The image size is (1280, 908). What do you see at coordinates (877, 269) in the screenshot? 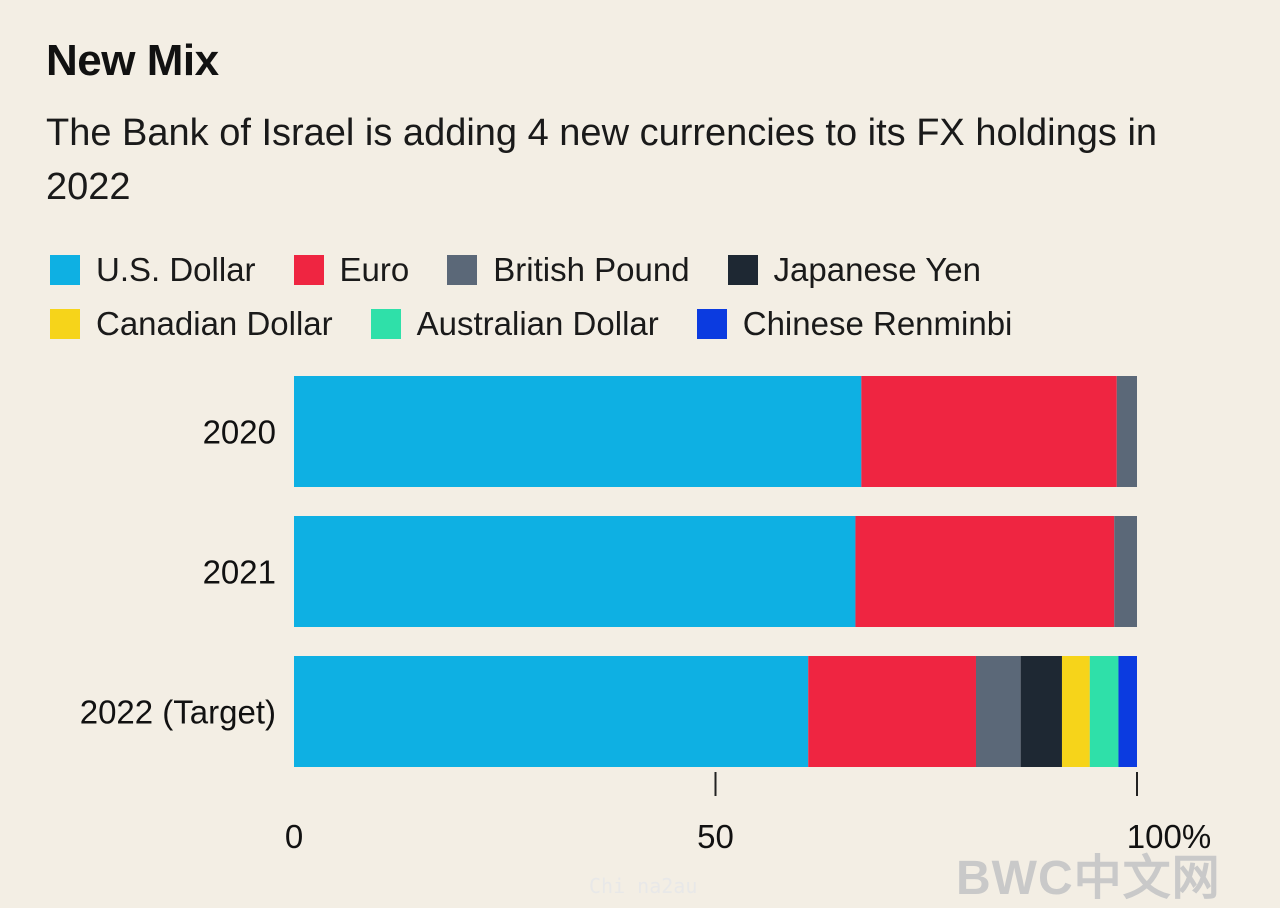
I see `legend-label-japanese-yen: Japanese Yen` at bounding box center [877, 269].